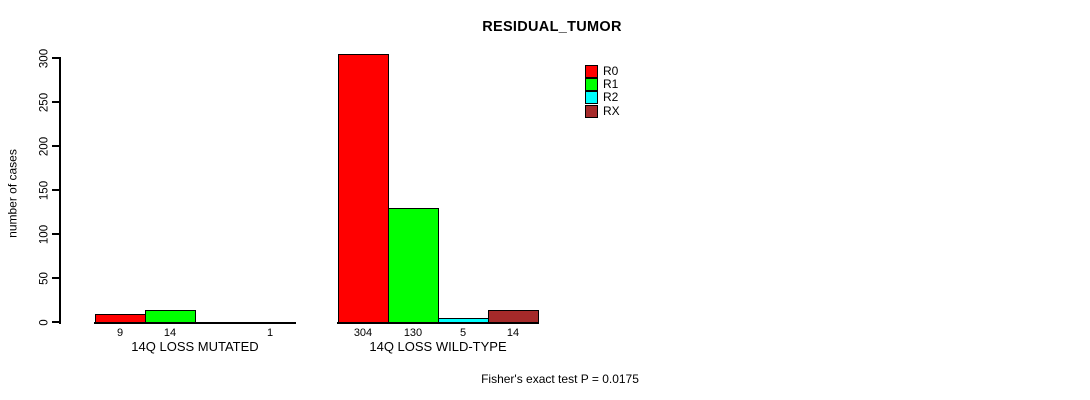  Describe the element at coordinates (44, 278) in the screenshot. I see `y-axis-tick-label: 50` at that location.